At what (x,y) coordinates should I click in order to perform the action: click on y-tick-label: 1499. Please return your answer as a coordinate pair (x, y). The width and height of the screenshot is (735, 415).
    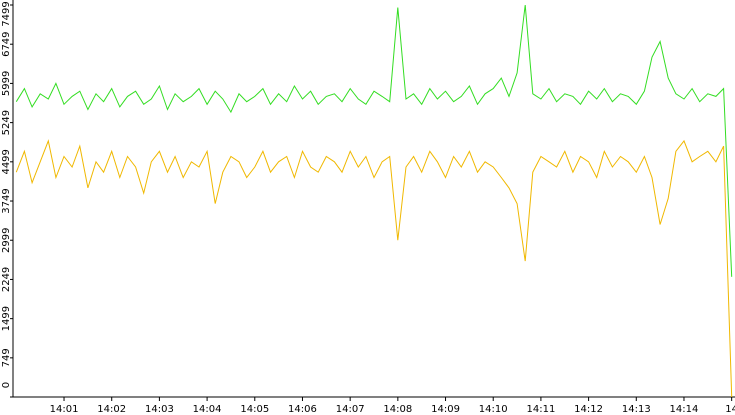
    Looking at the image, I should click on (6, 318).